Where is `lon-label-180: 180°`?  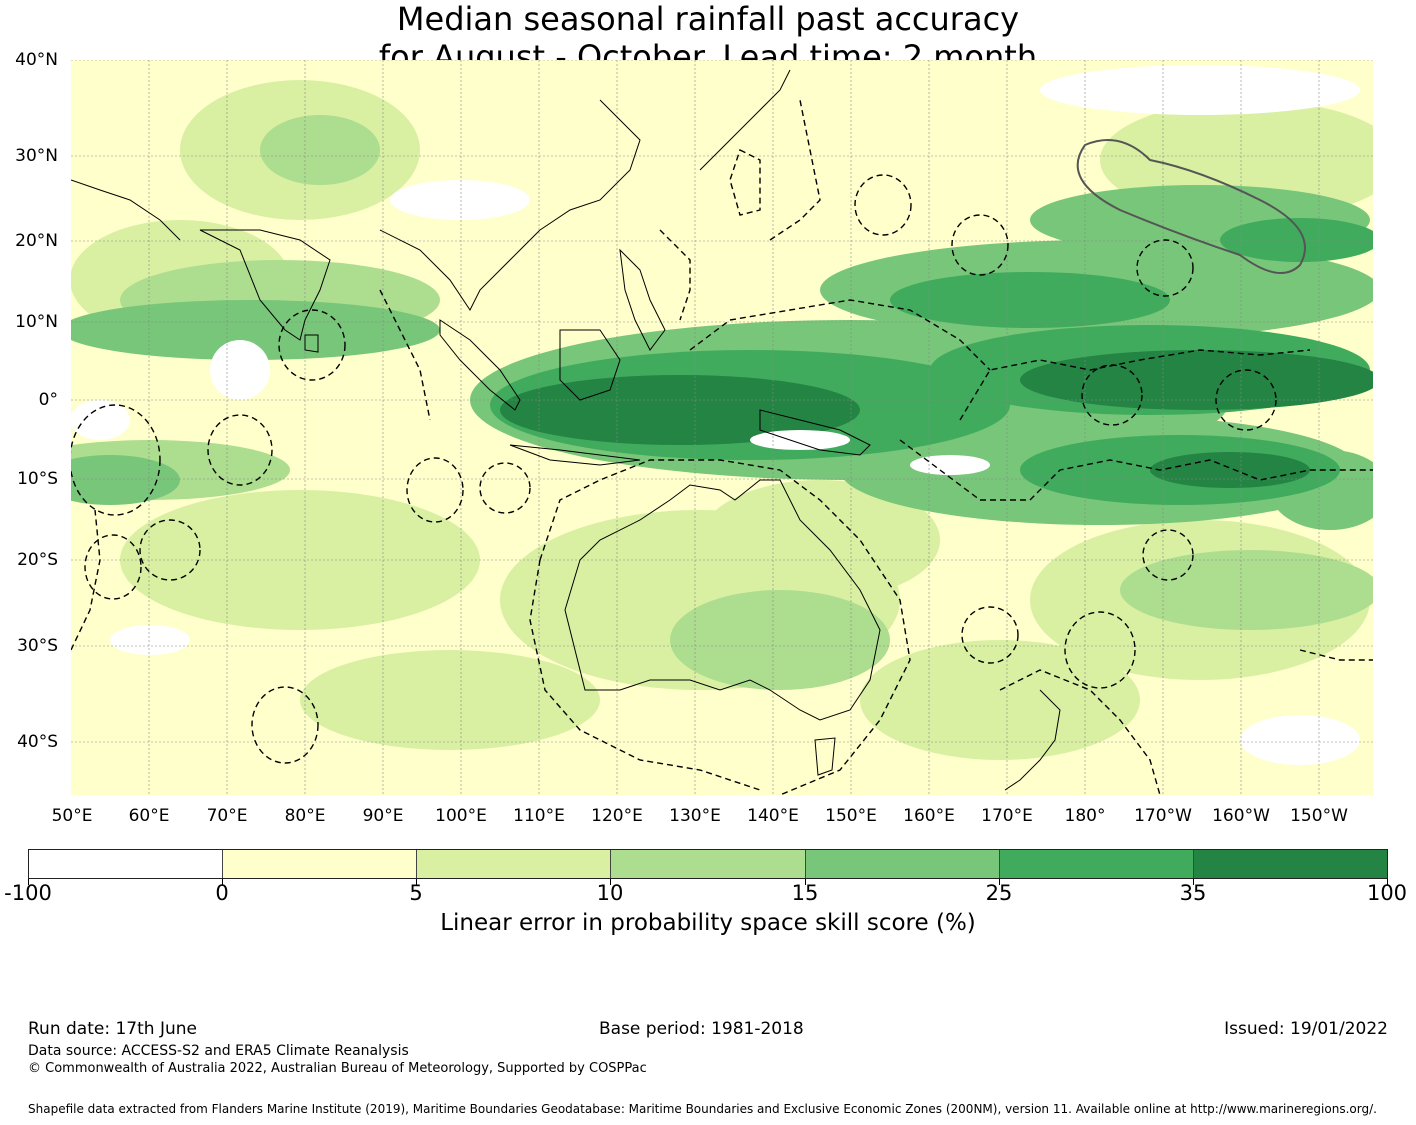 lon-label-180: 180° is located at coordinates (1085, 816).